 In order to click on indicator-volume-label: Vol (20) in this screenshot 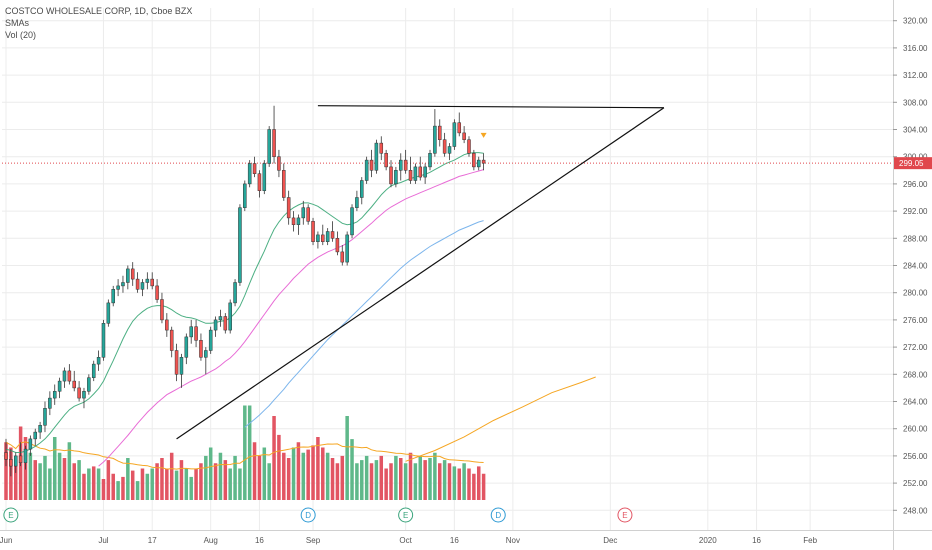, I will do `click(21, 35)`.